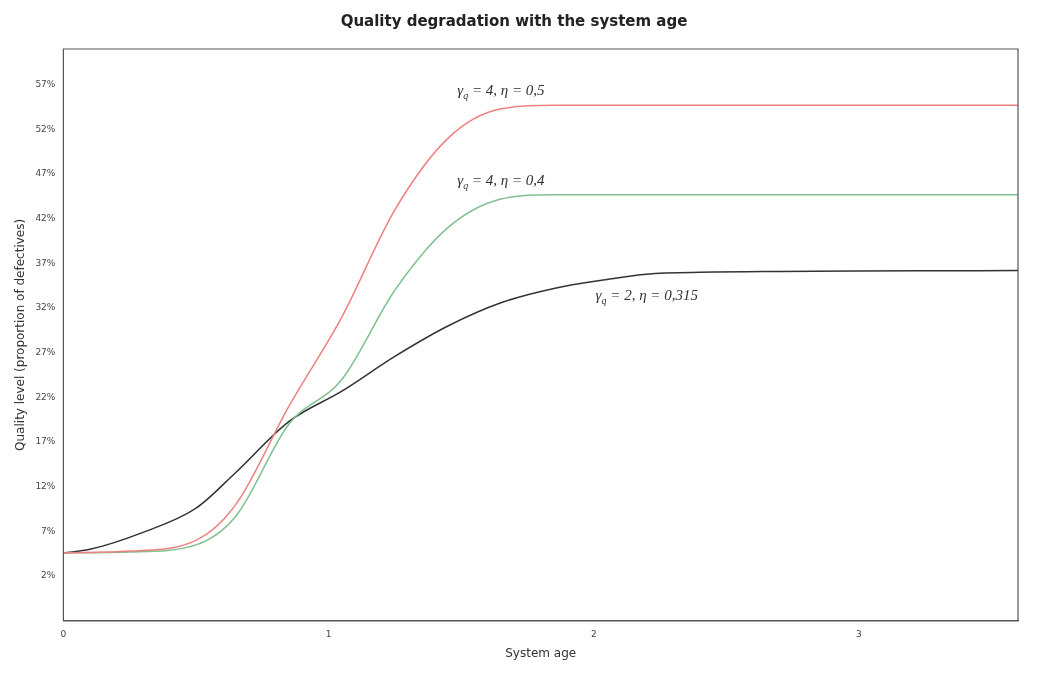 This screenshot has width=1053, height=675. Describe the element at coordinates (45, 128) in the screenshot. I see `y-tick-label: 52%` at that location.